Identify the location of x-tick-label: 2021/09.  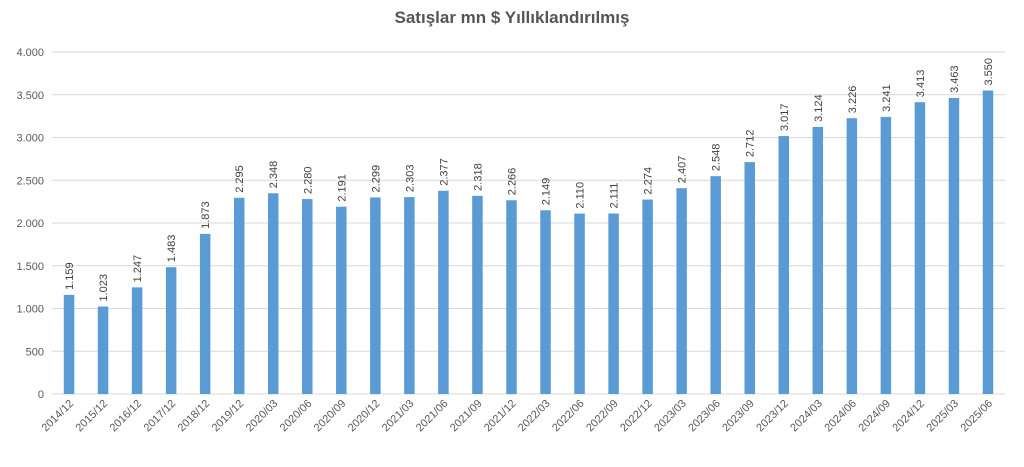
(466, 416).